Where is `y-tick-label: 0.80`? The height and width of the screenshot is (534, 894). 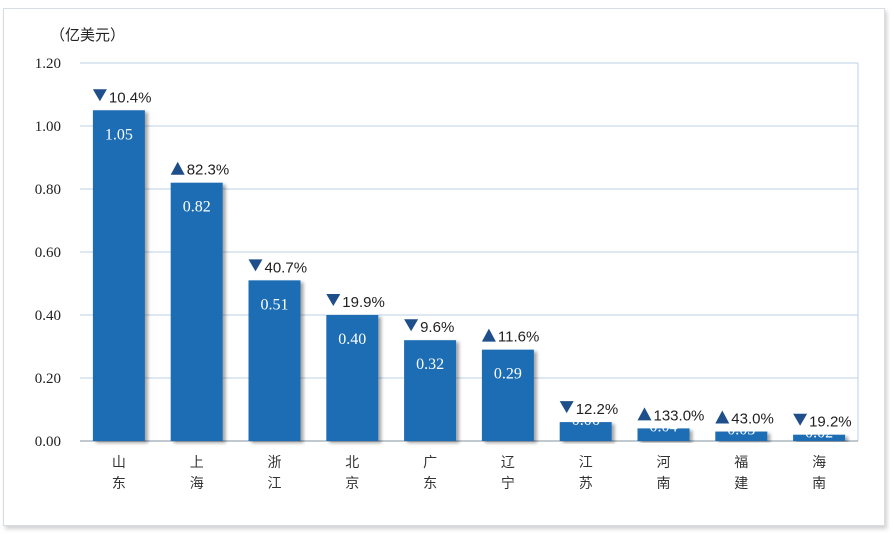 y-tick-label: 0.80 is located at coordinates (48, 190).